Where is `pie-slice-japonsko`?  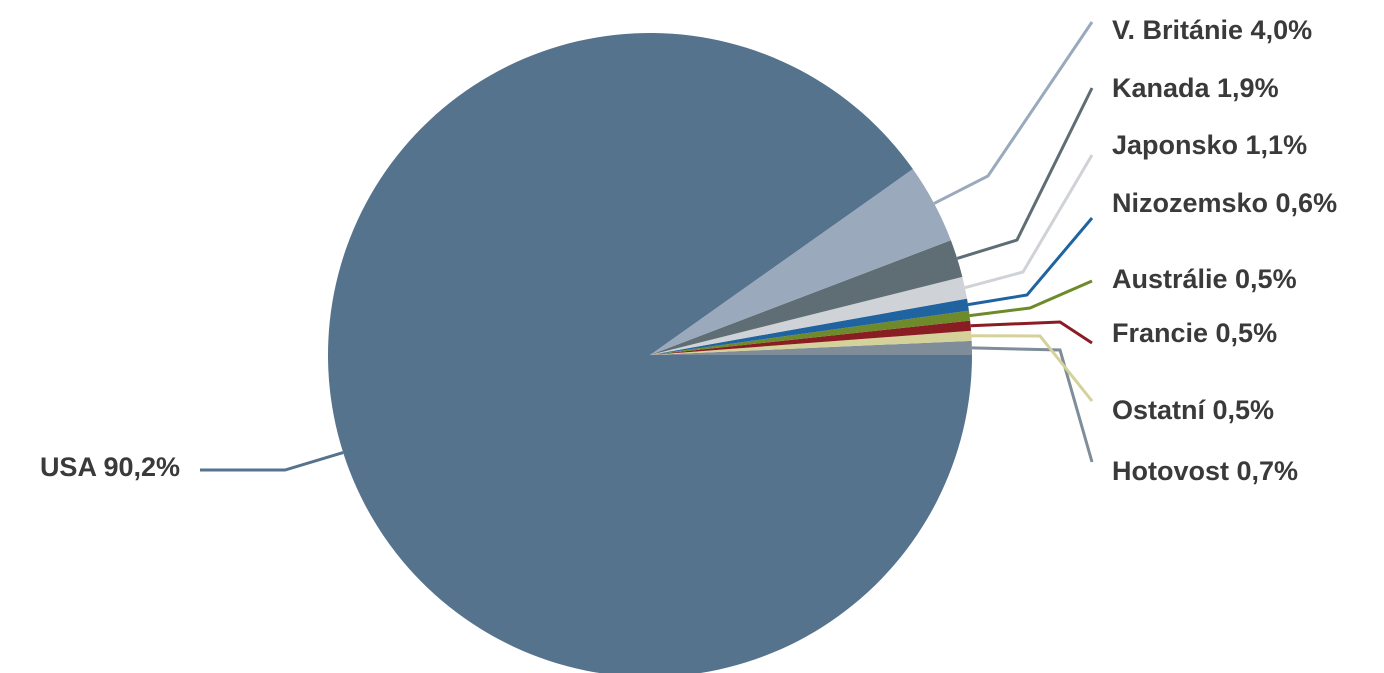 pie-slice-japonsko is located at coordinates (809, 315).